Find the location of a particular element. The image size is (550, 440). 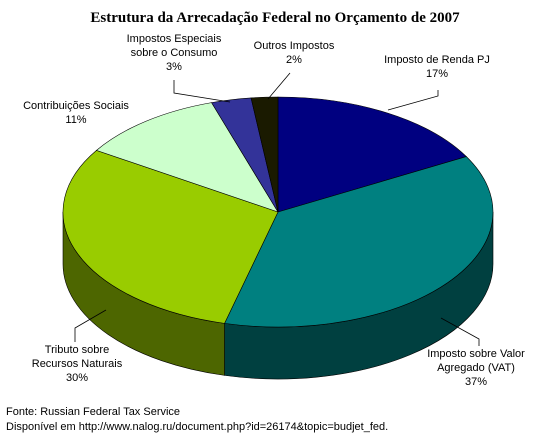

label-percent: 11% is located at coordinates (76, 120).